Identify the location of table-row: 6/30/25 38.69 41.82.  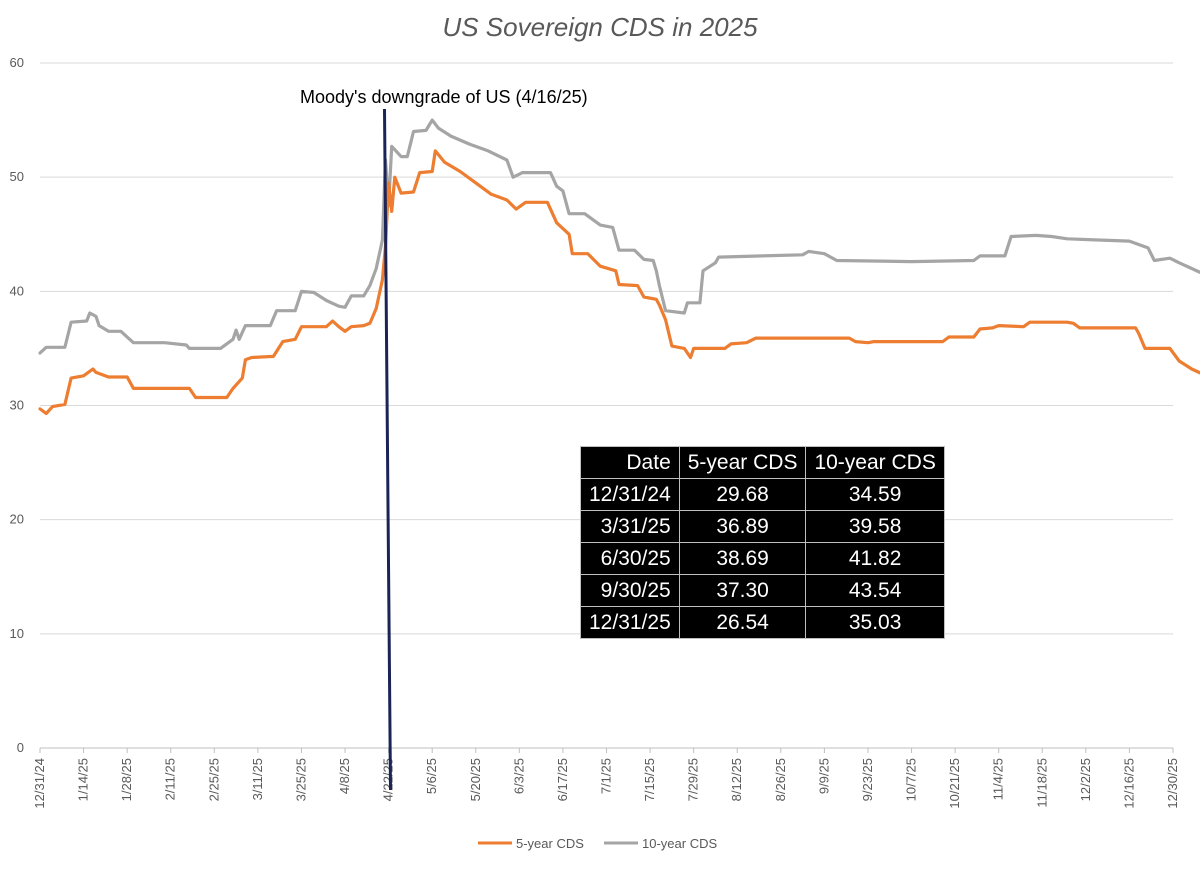
(762, 558).